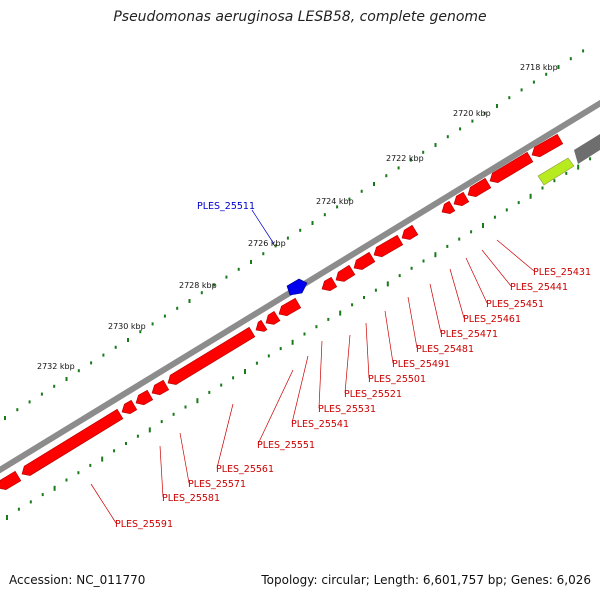 The image size is (600, 600). What do you see at coordinates (587, 149) in the screenshot?
I see `feature-arrow` at bounding box center [587, 149].